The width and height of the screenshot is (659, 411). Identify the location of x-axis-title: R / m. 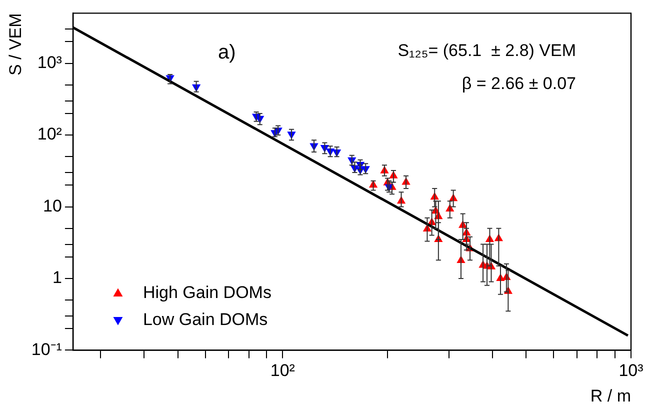
(610, 396).